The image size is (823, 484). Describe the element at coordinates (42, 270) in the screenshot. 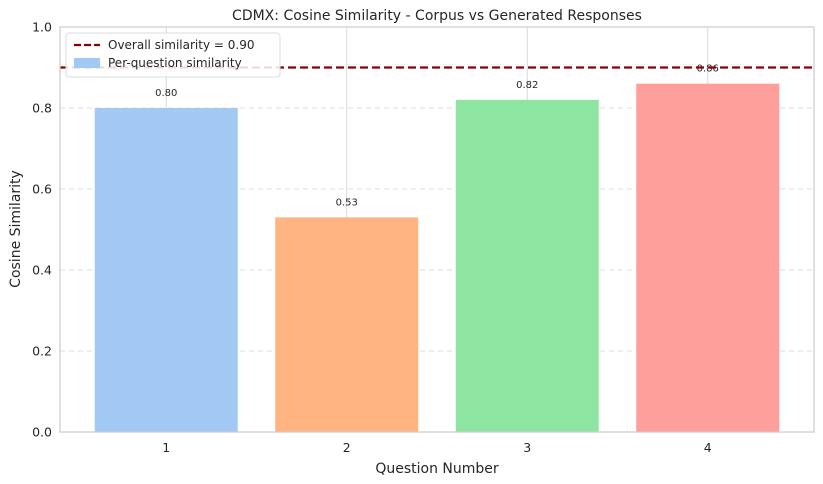

I see `y-tick-label-2: 0.4` at that location.